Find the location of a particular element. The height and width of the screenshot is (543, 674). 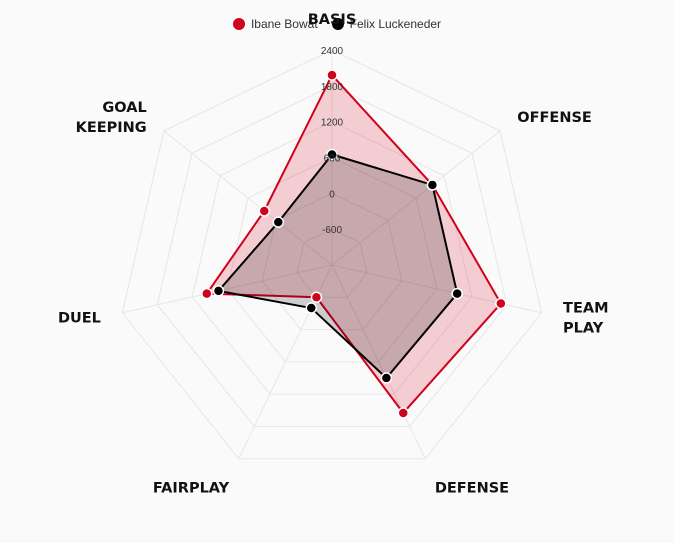

data-point-series-1-basis is located at coordinates (332, 75).